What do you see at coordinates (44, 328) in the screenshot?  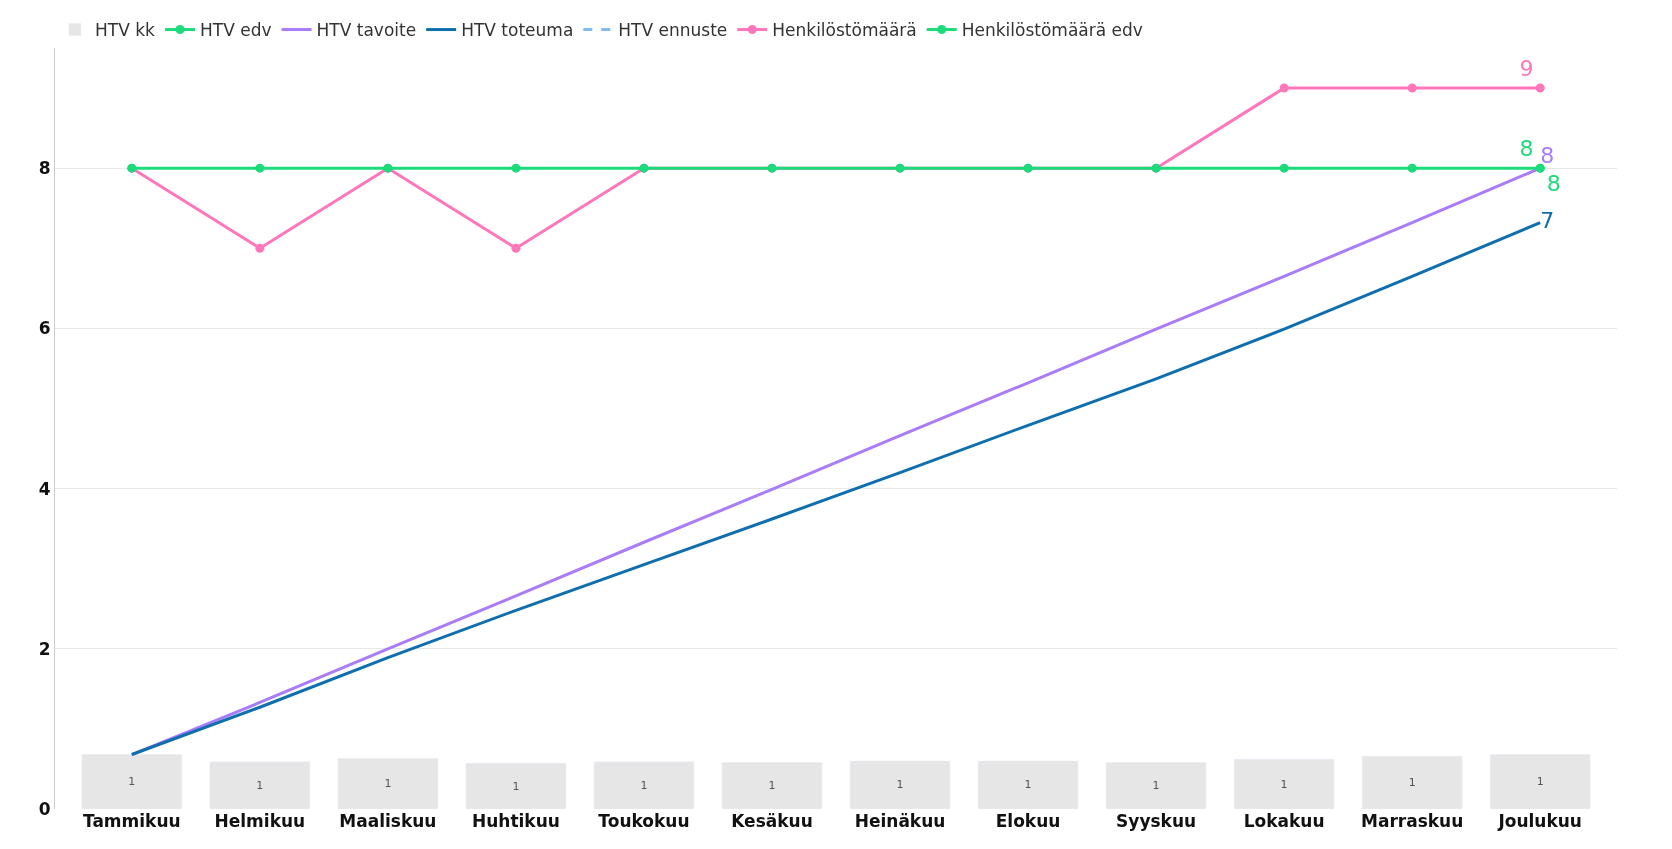 I see `y-tick-label: 6` at bounding box center [44, 328].